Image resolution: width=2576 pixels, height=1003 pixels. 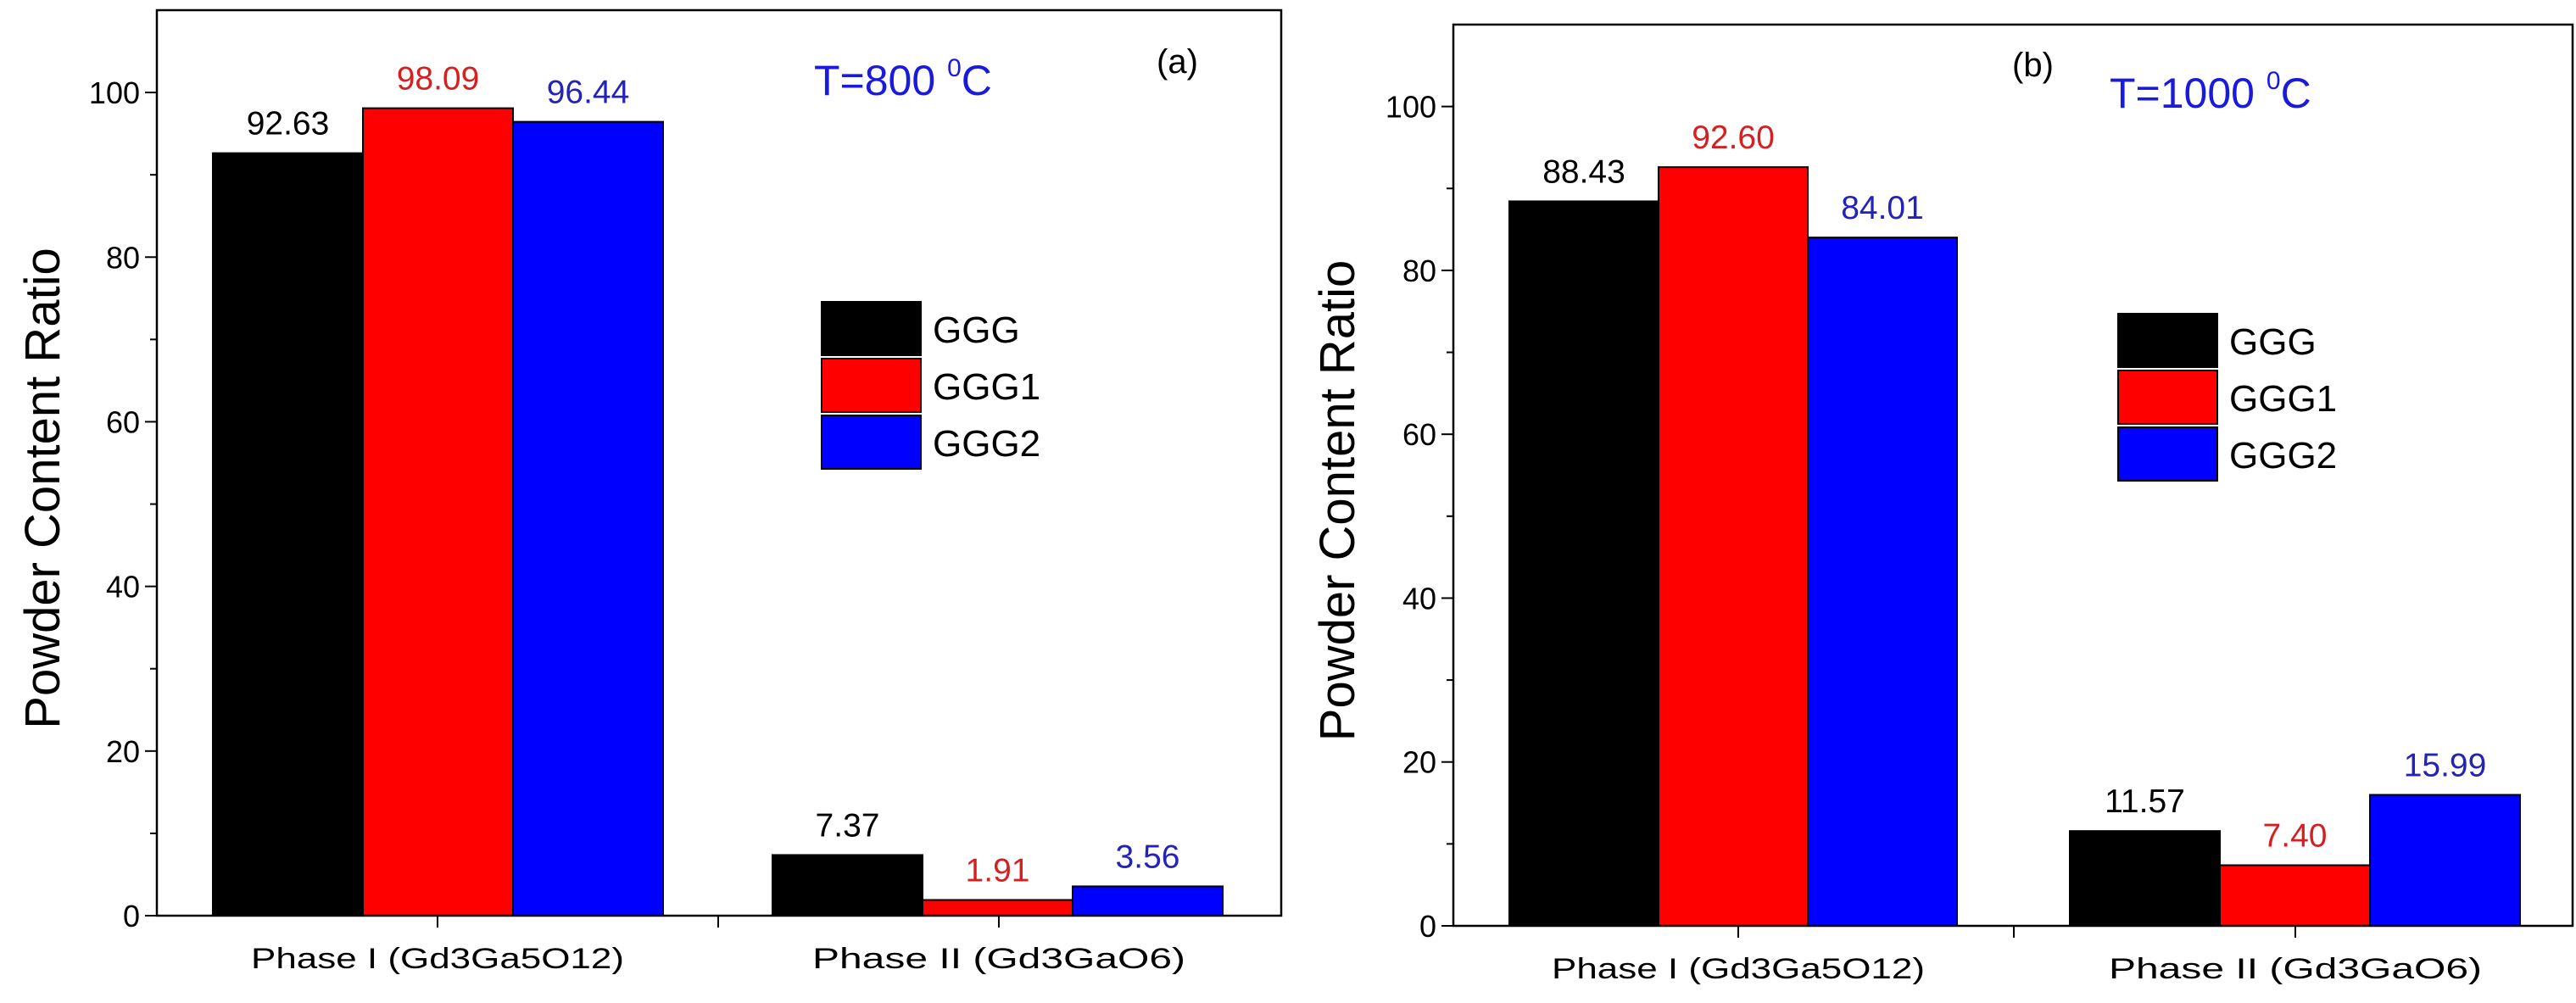 What do you see at coordinates (2445, 765) in the screenshot?
I see `data-label: 15.99` at bounding box center [2445, 765].